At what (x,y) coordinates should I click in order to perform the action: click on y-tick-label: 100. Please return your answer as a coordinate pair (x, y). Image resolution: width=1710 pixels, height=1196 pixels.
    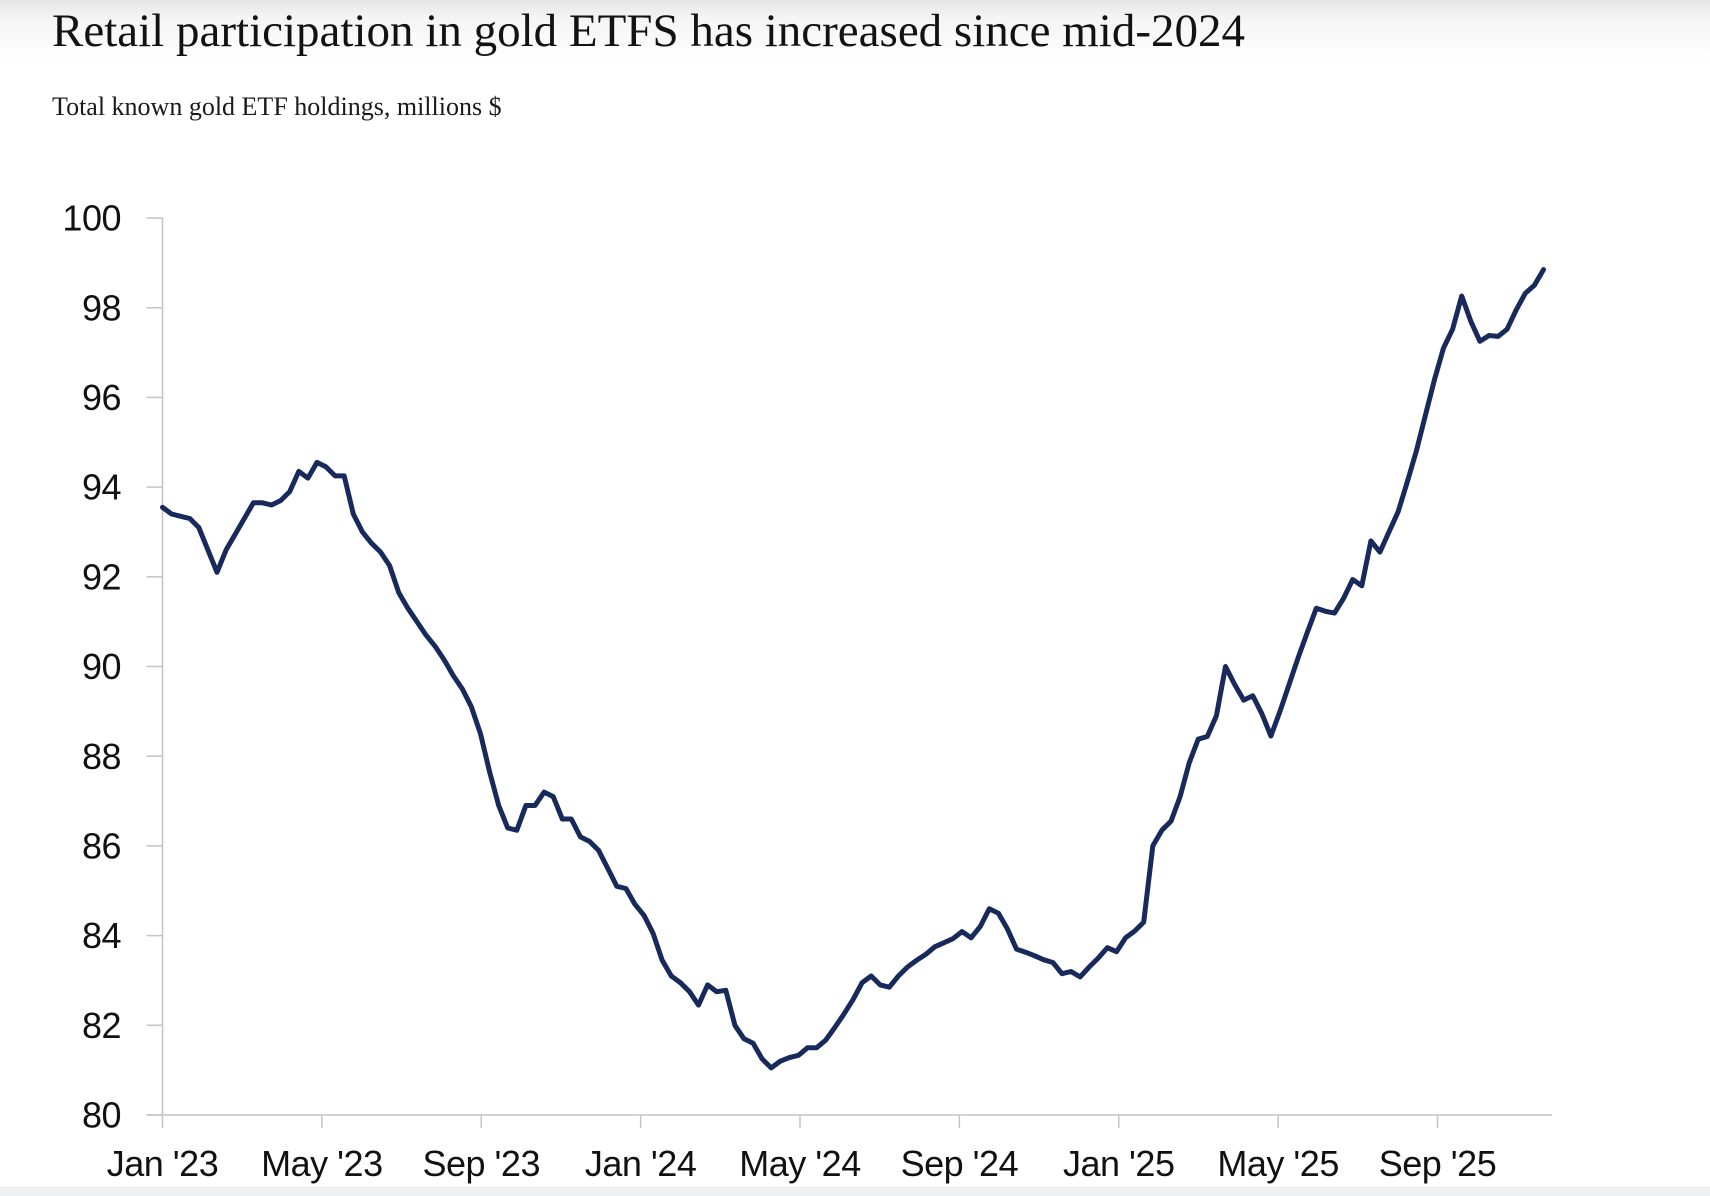
    Looking at the image, I should click on (91, 218).